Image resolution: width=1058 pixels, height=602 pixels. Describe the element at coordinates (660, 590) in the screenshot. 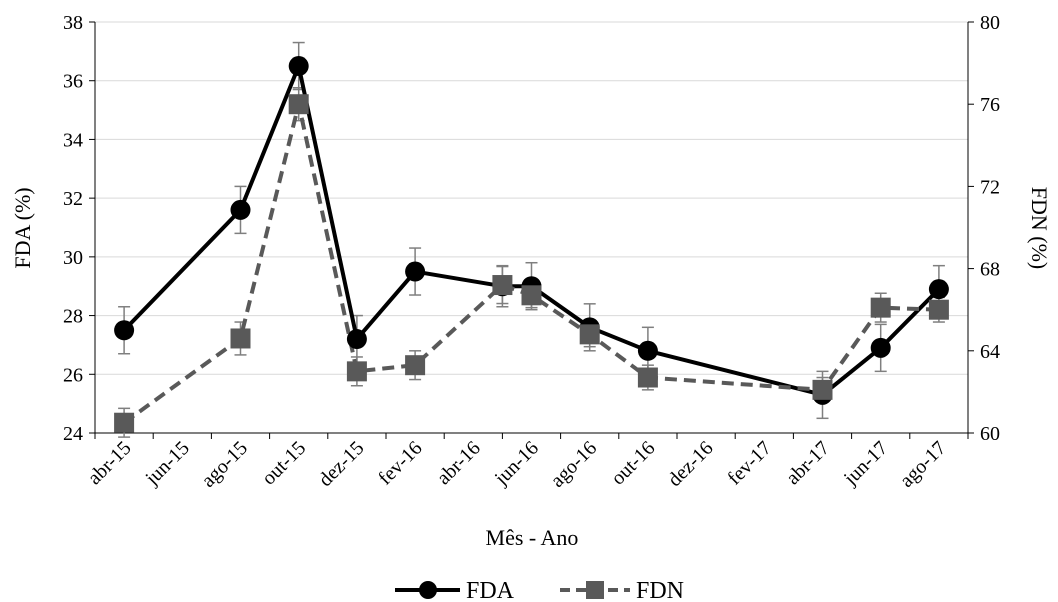

I see `legend-label-fdn: FDN` at that location.